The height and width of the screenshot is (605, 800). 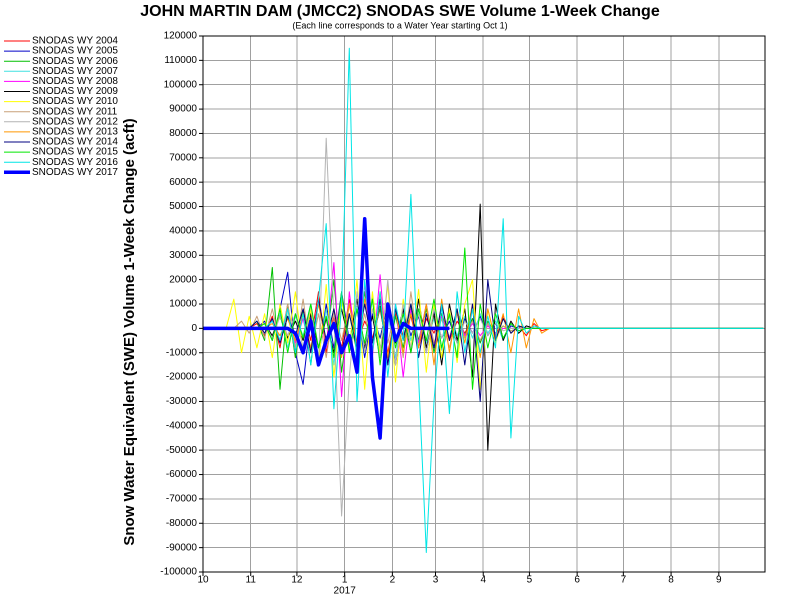 What do you see at coordinates (182, 499) in the screenshot?
I see `y-tick-label: -70000` at bounding box center [182, 499].